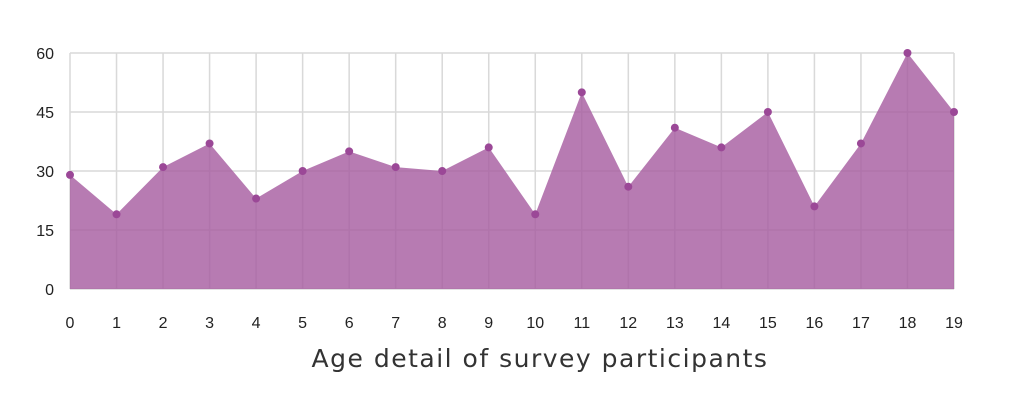 This screenshot has height=412, width=1028. Describe the element at coordinates (349, 323) in the screenshot. I see `x-tick-label: 6` at that location.